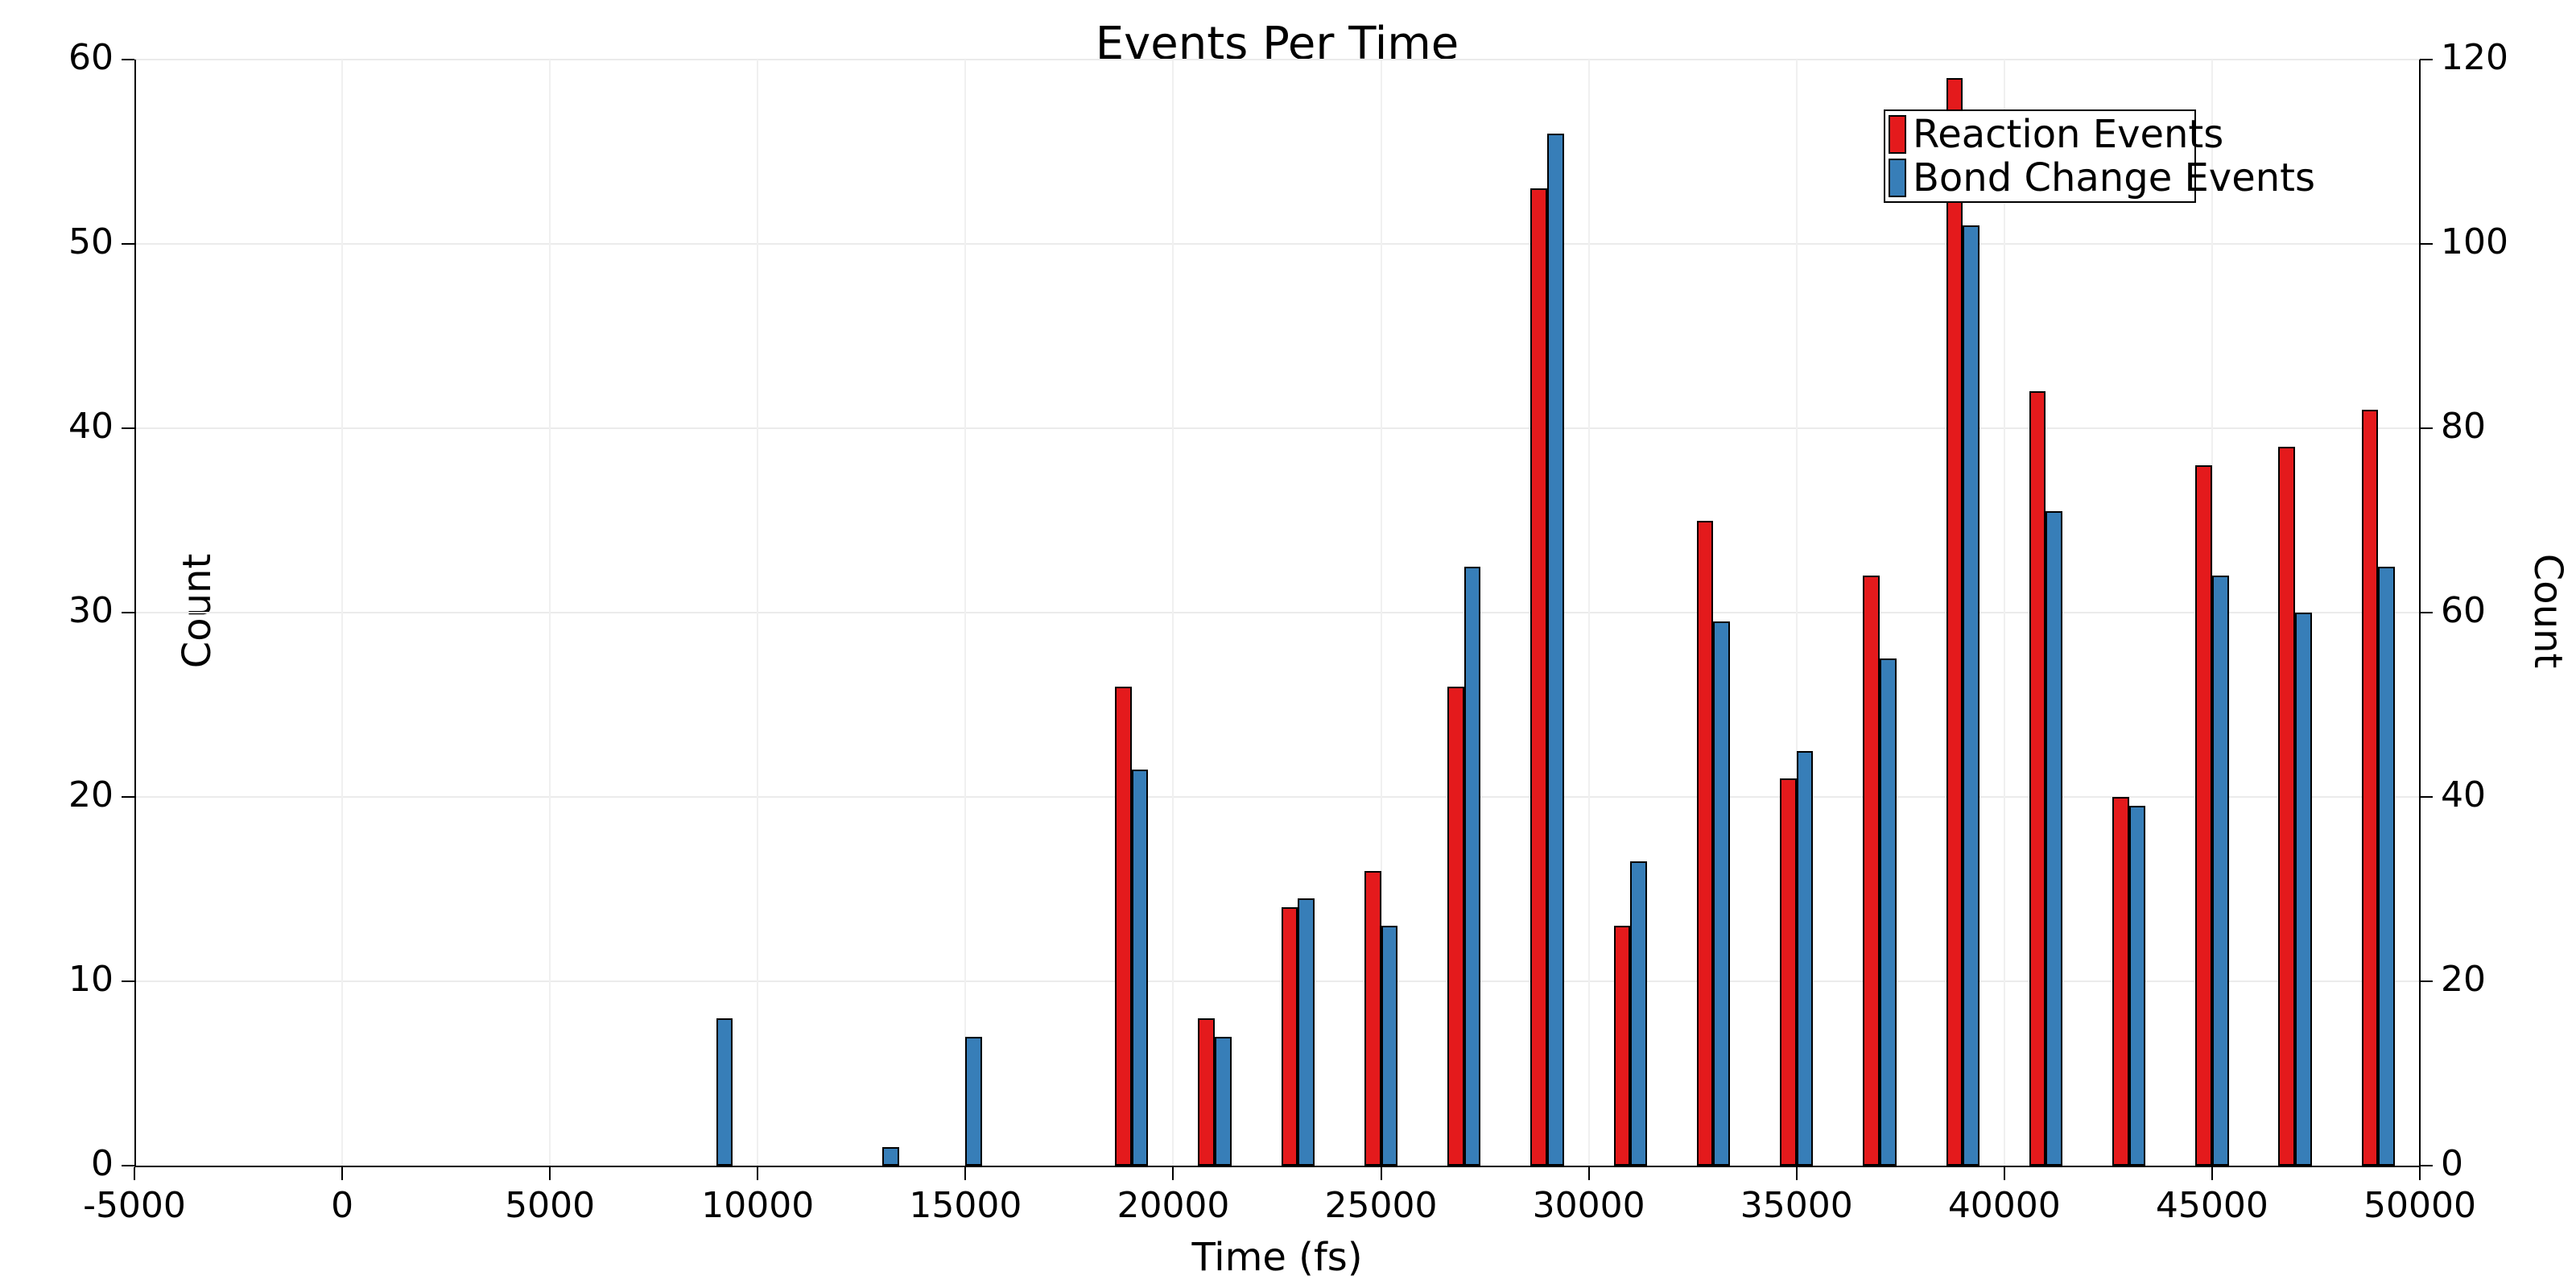 The width and height of the screenshot is (2576, 1288). I want to click on x-tick-label: 5000, so click(550, 1205).